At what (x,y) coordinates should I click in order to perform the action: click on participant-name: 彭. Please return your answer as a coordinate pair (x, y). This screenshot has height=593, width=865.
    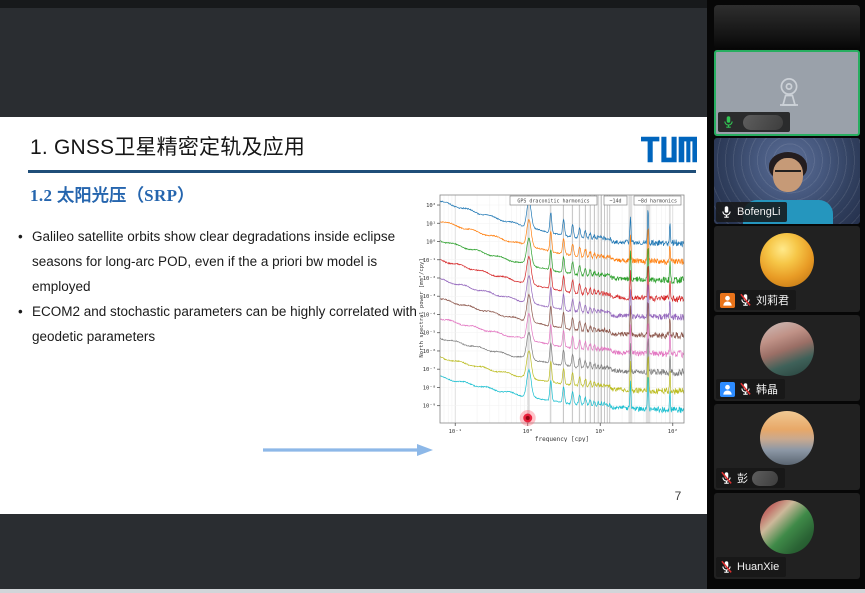
    Looking at the image, I should click on (742, 479).